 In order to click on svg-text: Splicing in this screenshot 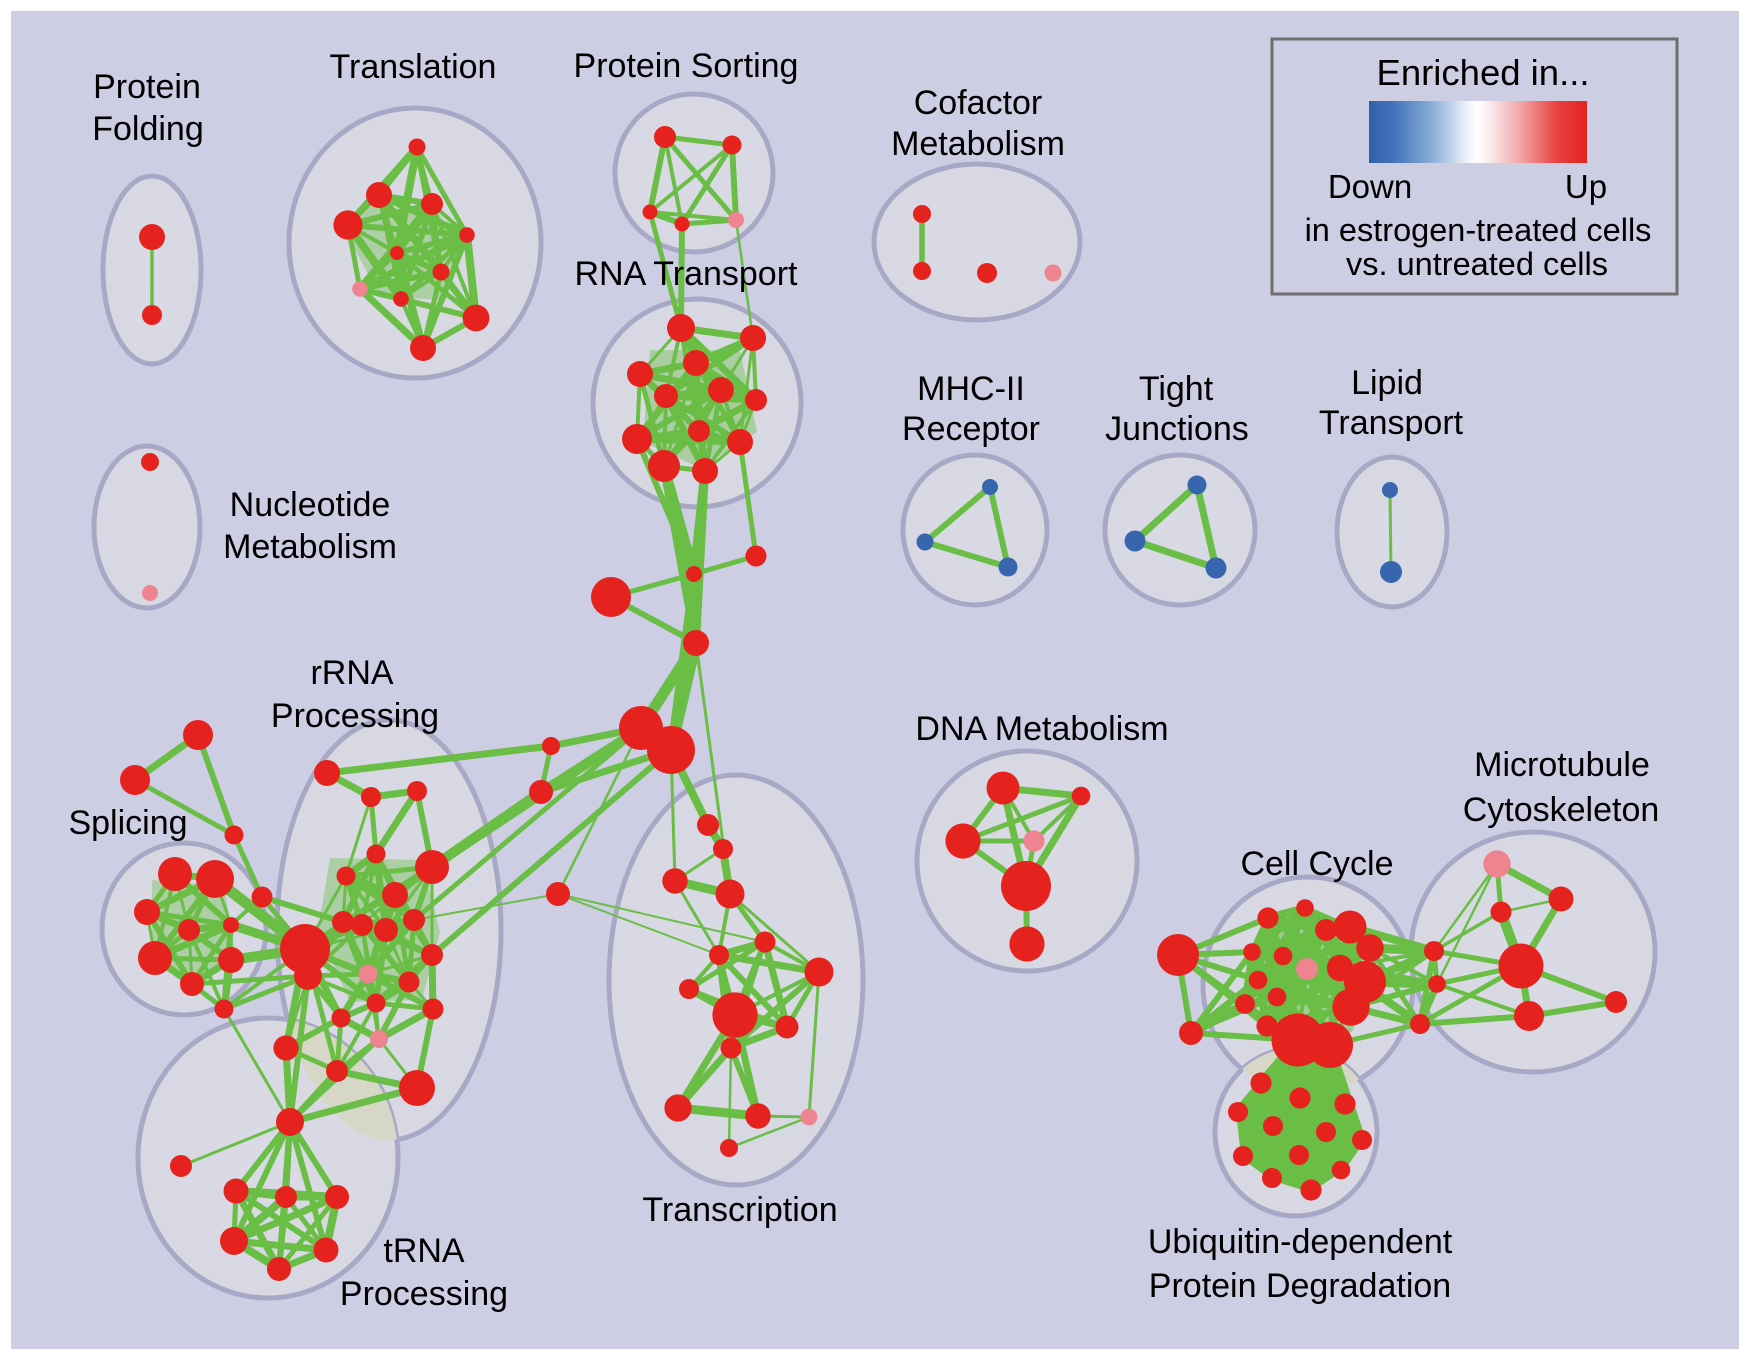, I will do `click(127, 823)`.